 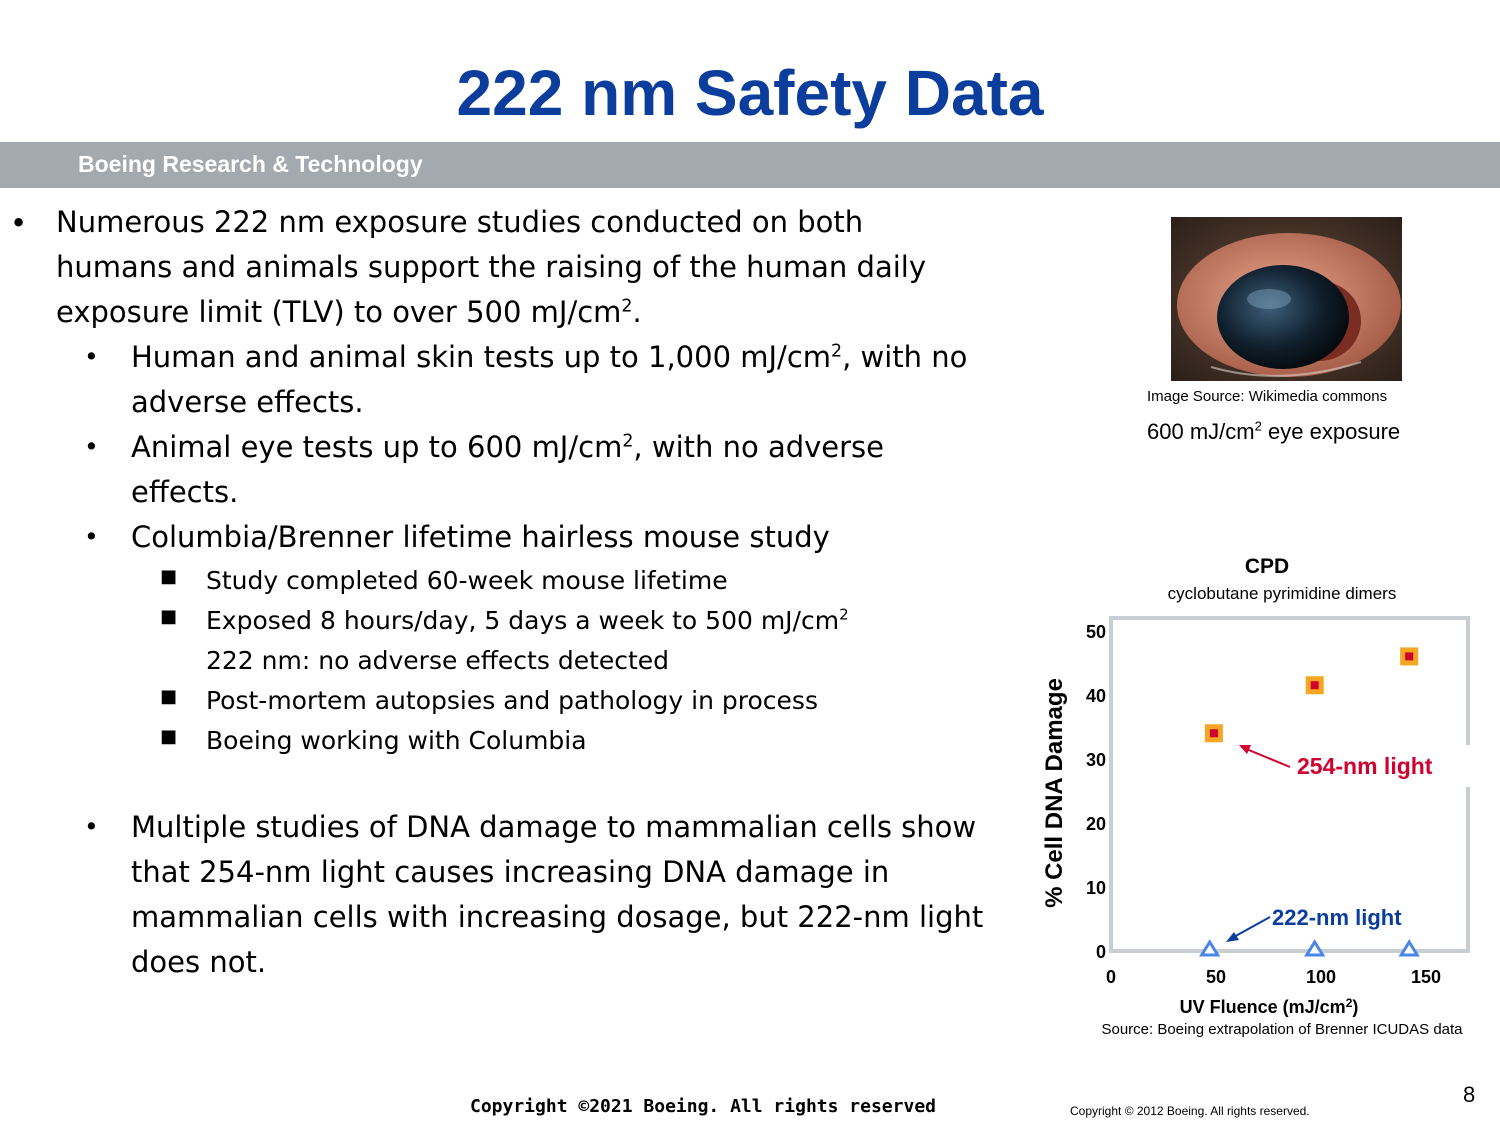 I want to click on image-source: Image Source: Wikimedia commons, so click(x=1267, y=396).